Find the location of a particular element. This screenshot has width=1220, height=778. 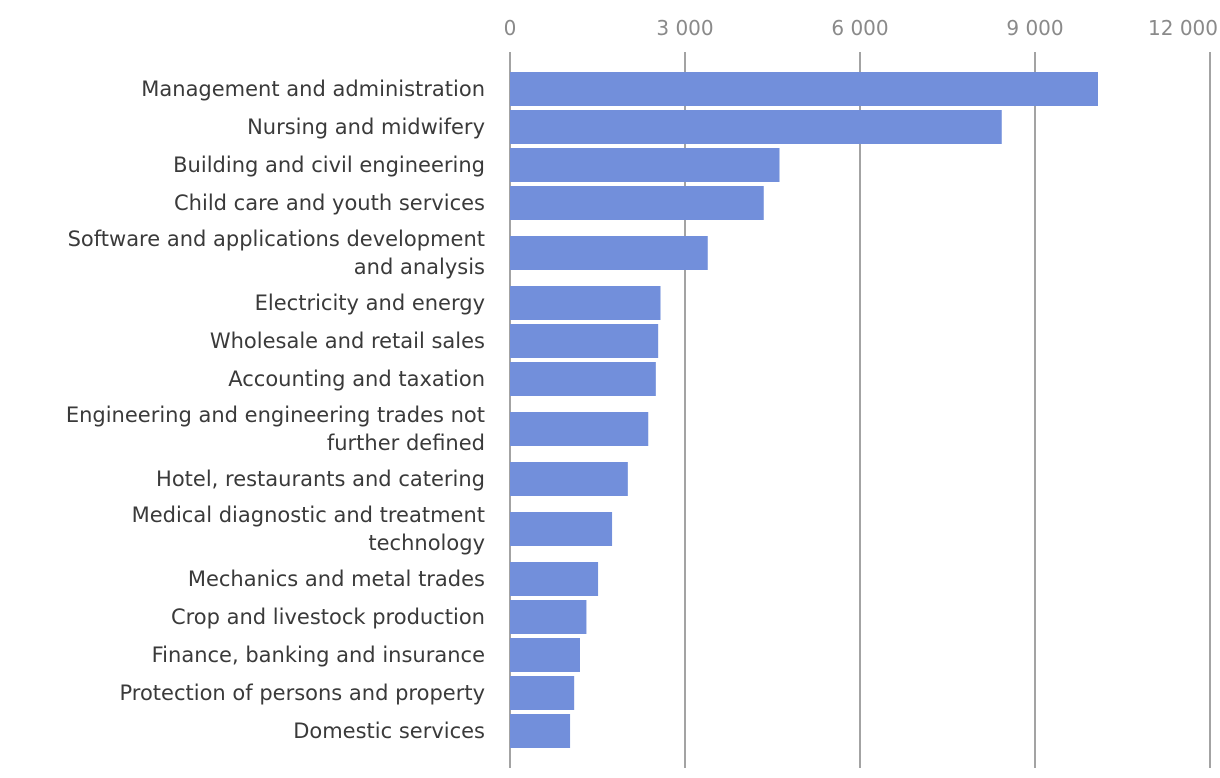

category-label: Mechanics and metal trades is located at coordinates (336, 579).